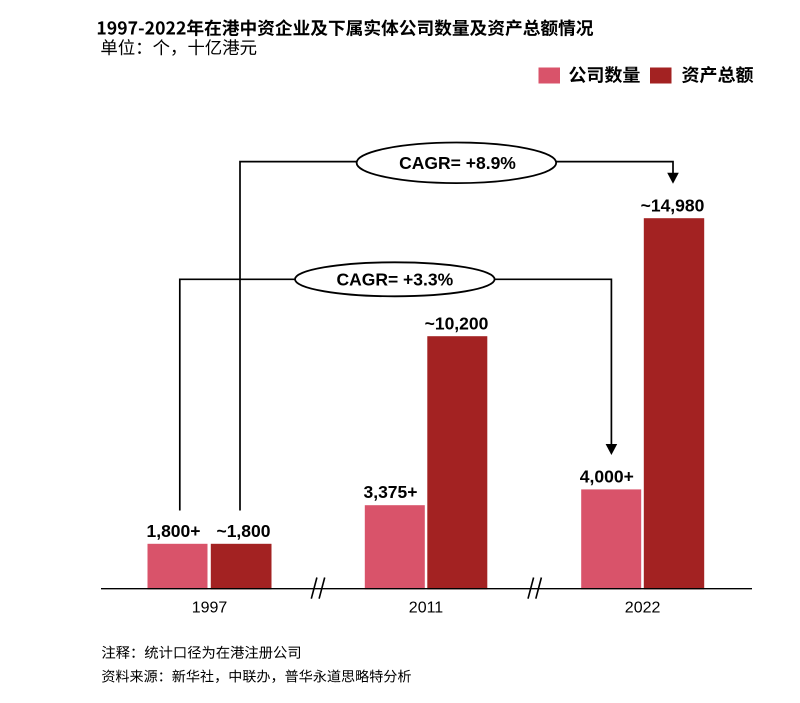  What do you see at coordinates (390, 492) in the screenshot?
I see `svg-text: 3,375+` at bounding box center [390, 492].